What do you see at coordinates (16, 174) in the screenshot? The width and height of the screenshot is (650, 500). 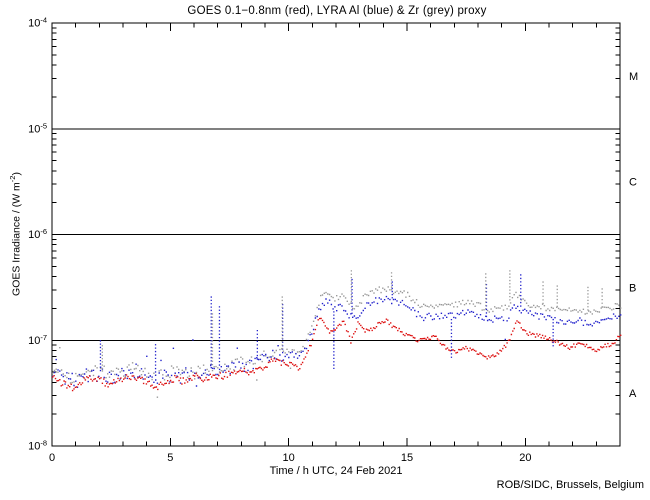 I see `y-axis-label-suffix: )` at bounding box center [16, 174].